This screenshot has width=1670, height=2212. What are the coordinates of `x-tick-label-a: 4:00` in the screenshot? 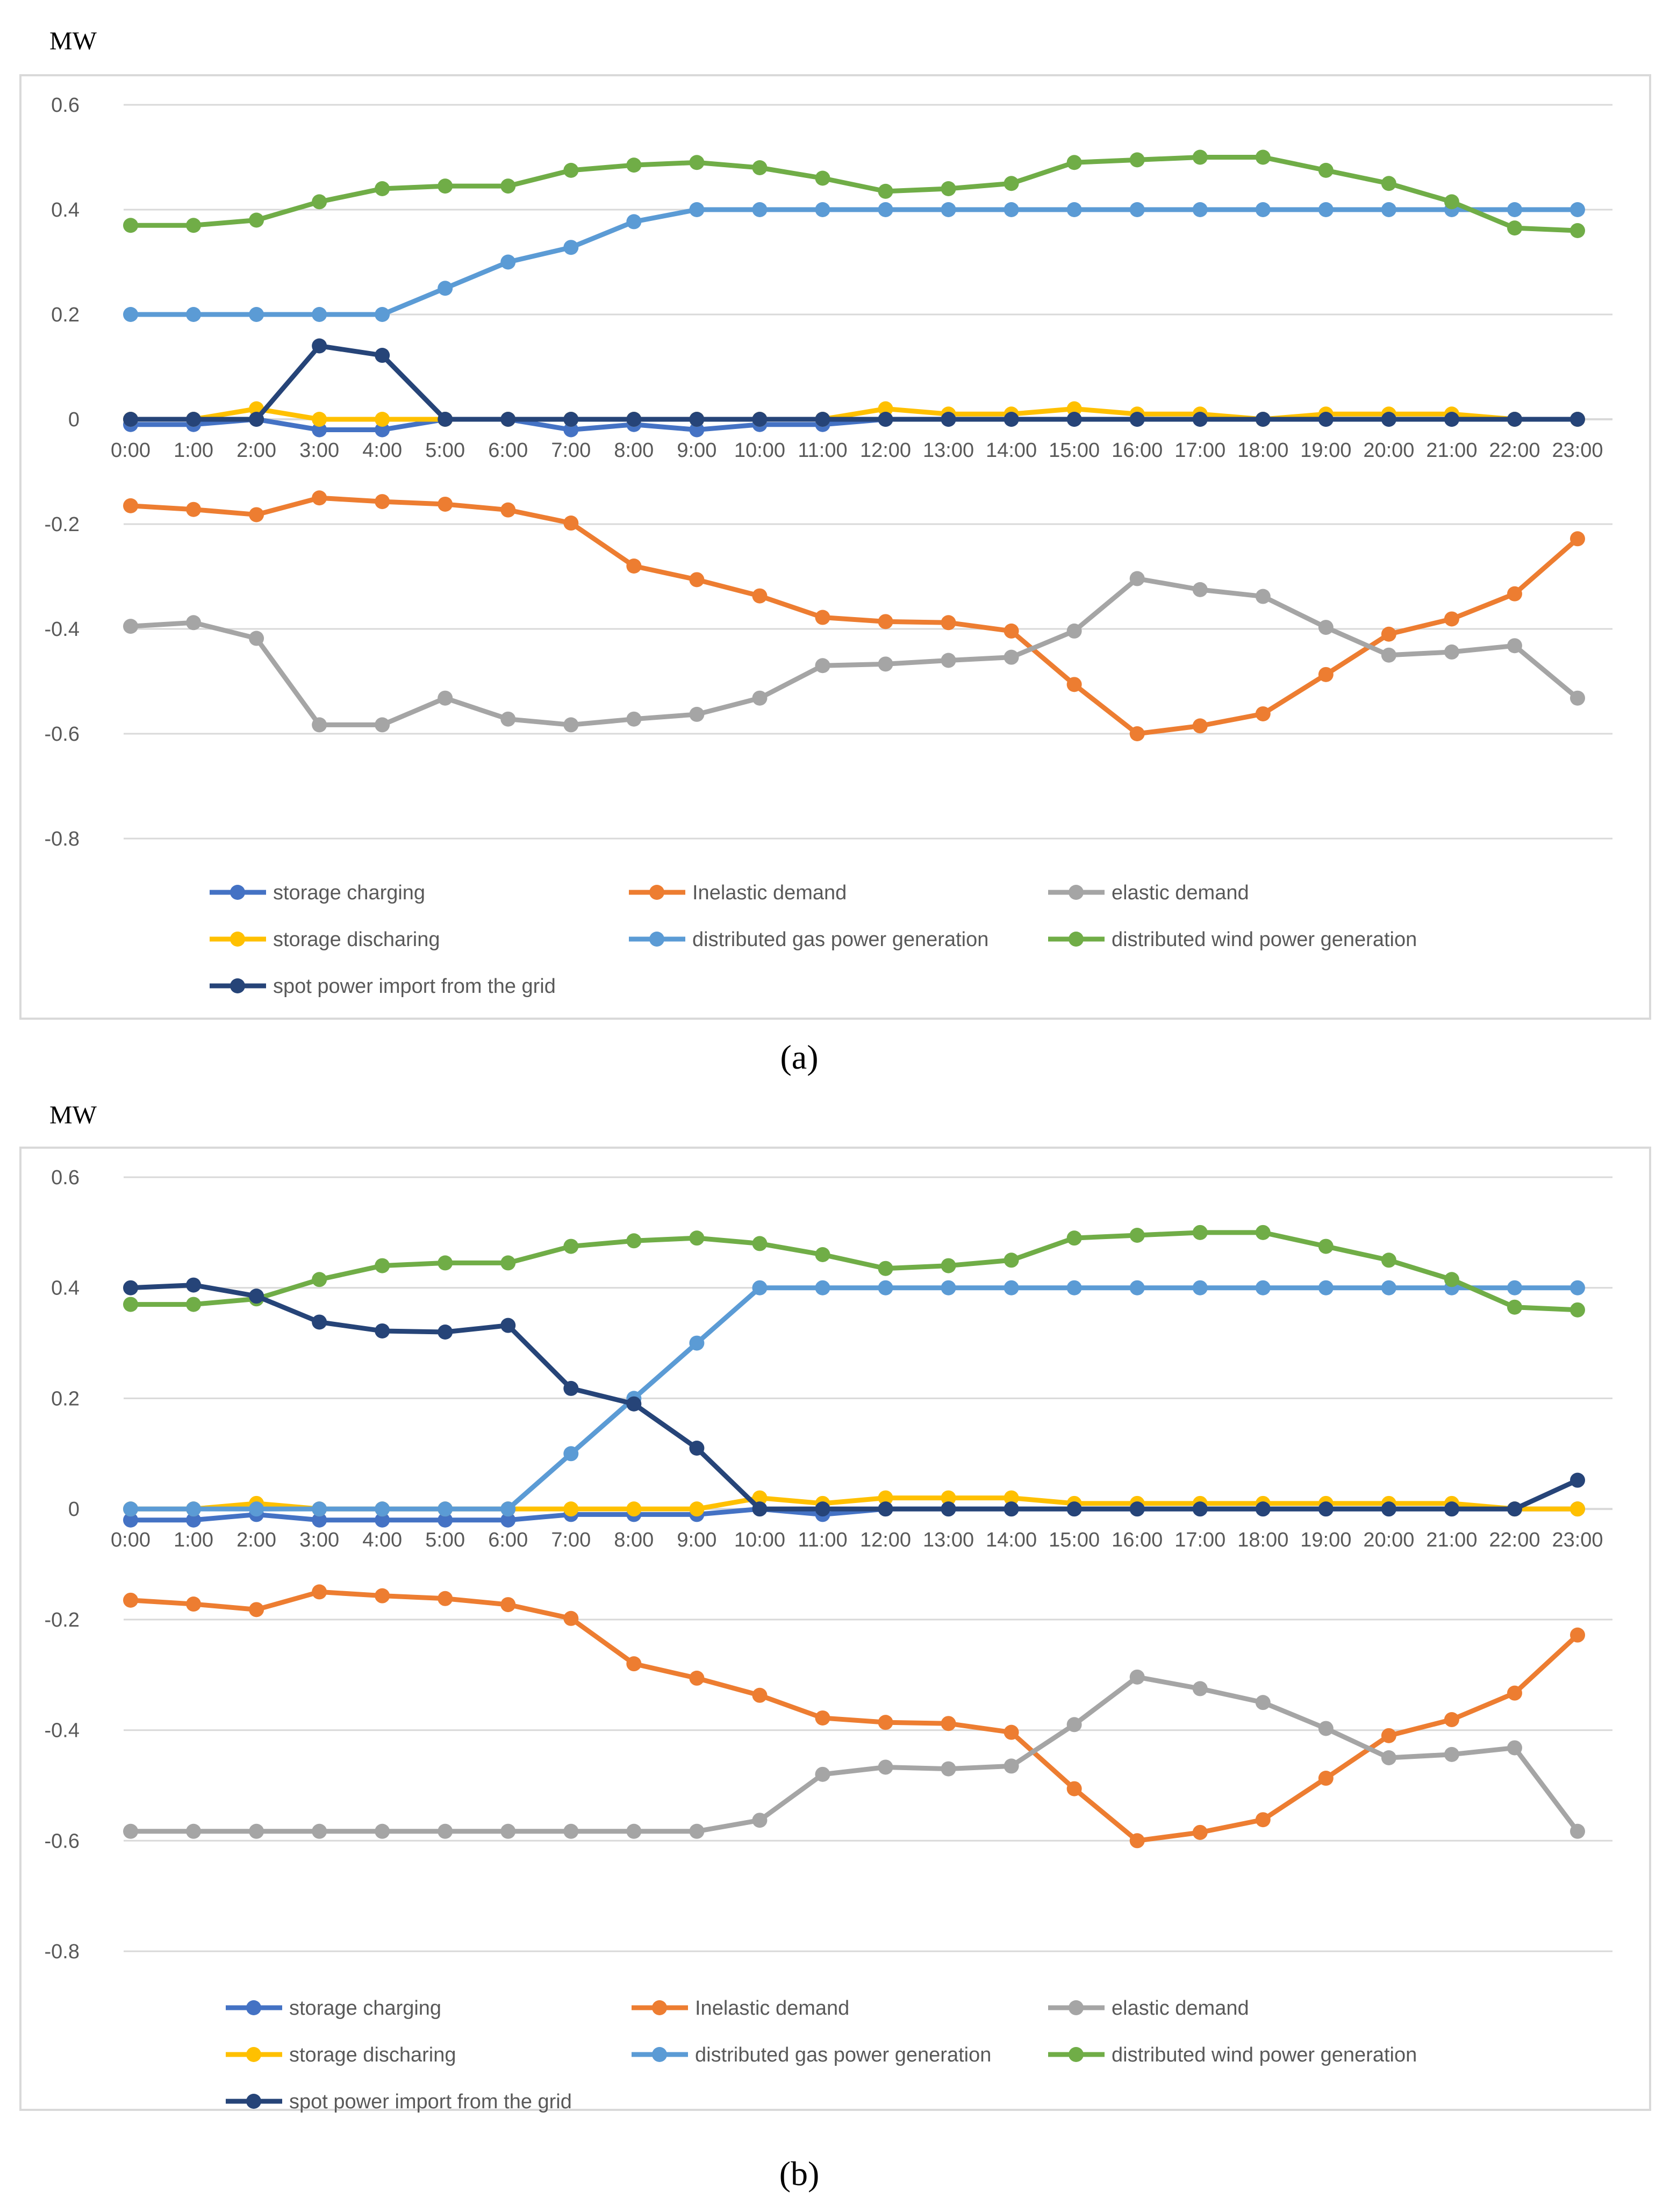 It's located at (382, 450).